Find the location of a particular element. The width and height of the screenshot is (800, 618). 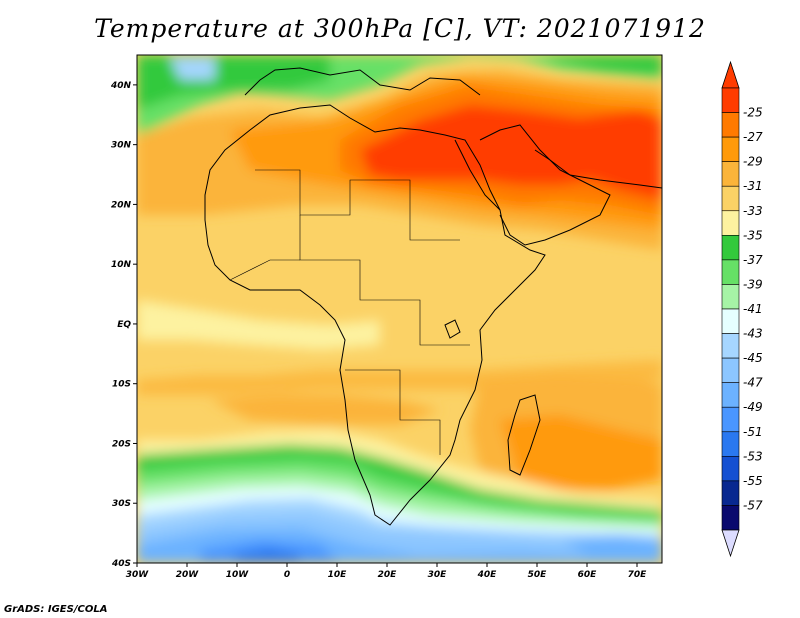

lat-label: 40S is located at coordinates (121, 564).